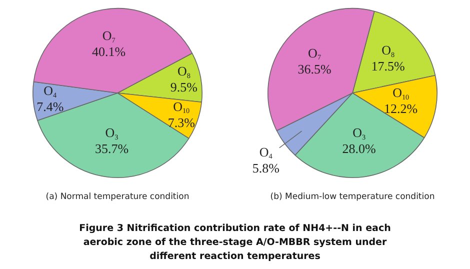  I want to click on data-label: 17.5%, so click(388, 66).